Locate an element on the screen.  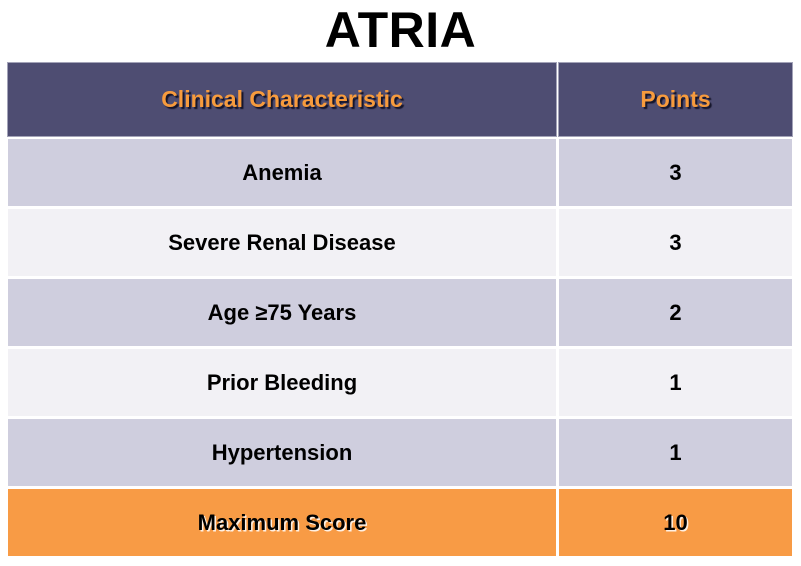
table-total-row: Maximum Score 10 is located at coordinates (400, 522).